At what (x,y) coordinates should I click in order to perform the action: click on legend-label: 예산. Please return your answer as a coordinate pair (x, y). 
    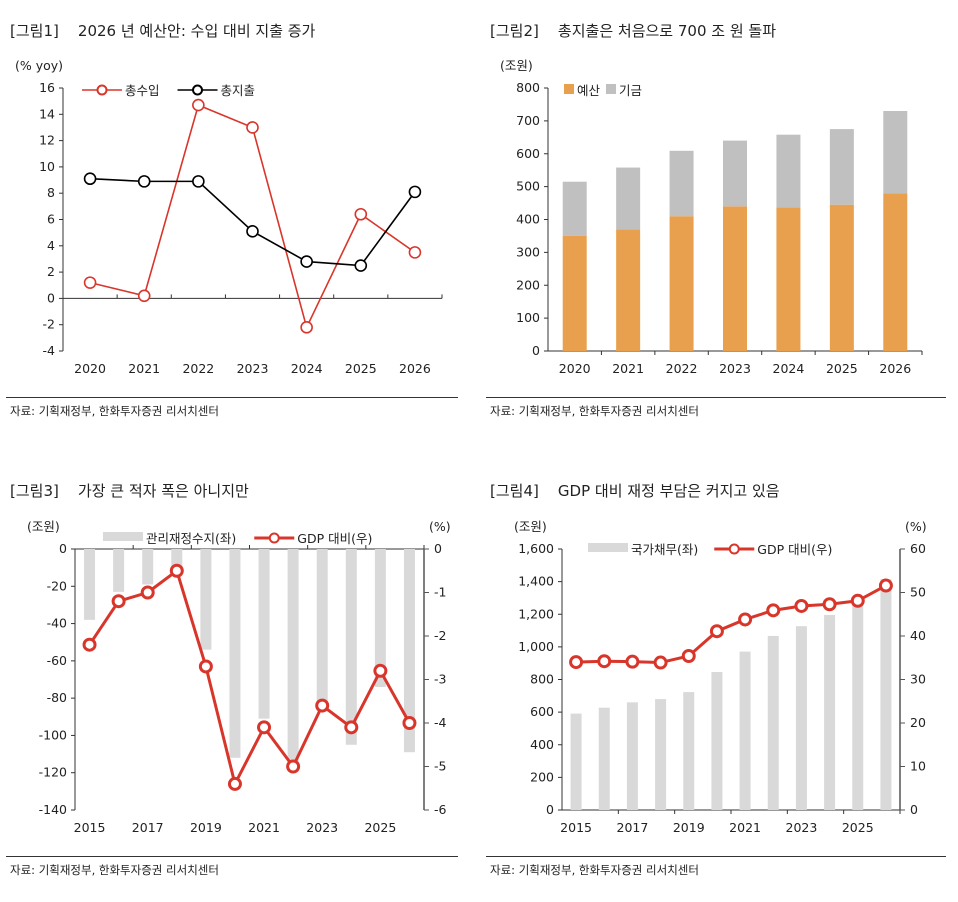
    Looking at the image, I should click on (589, 90).